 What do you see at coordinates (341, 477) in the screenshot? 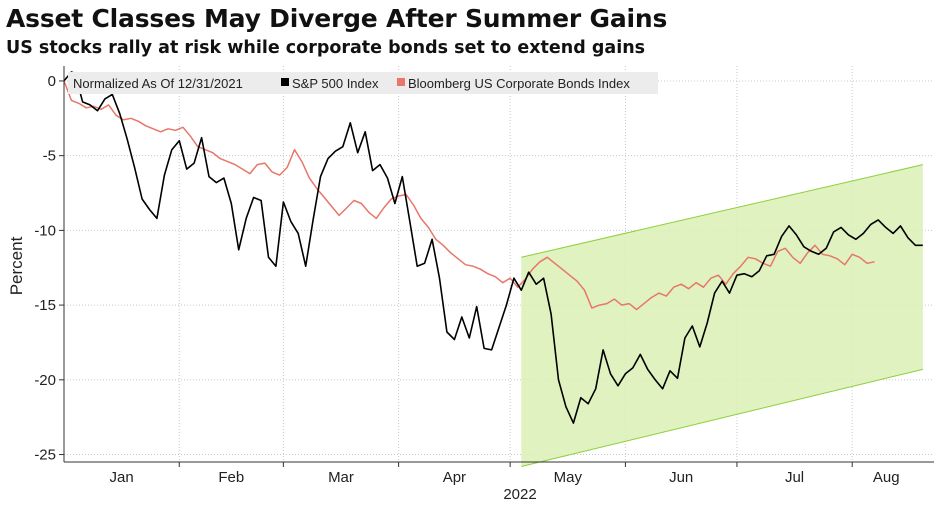
I see `x-tick-label: Mar` at bounding box center [341, 477].